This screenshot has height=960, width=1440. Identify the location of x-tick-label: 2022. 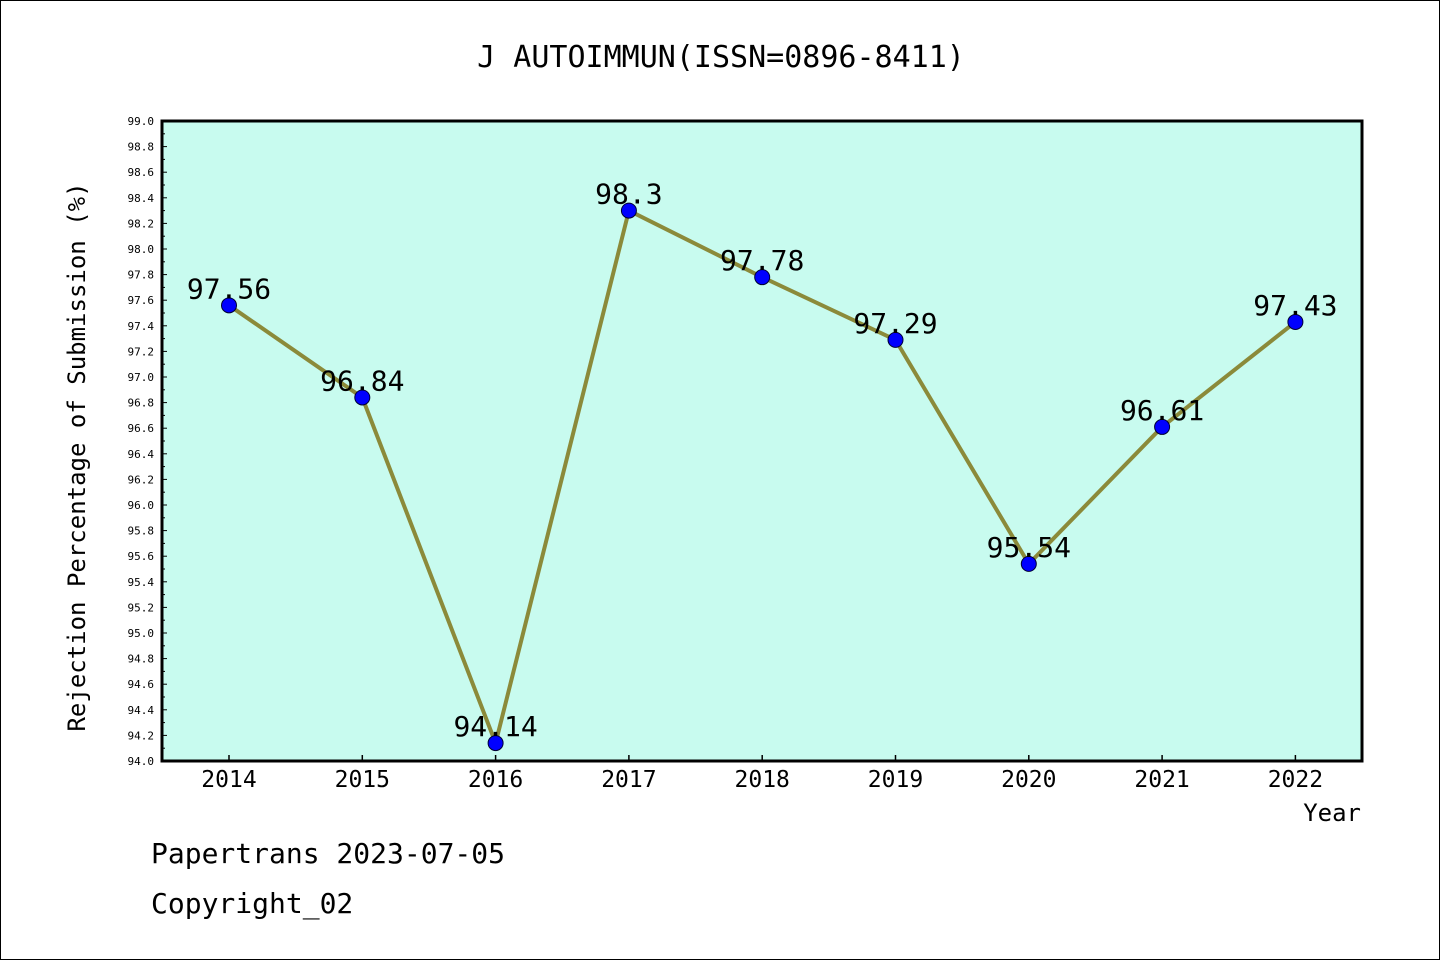
(1295, 780).